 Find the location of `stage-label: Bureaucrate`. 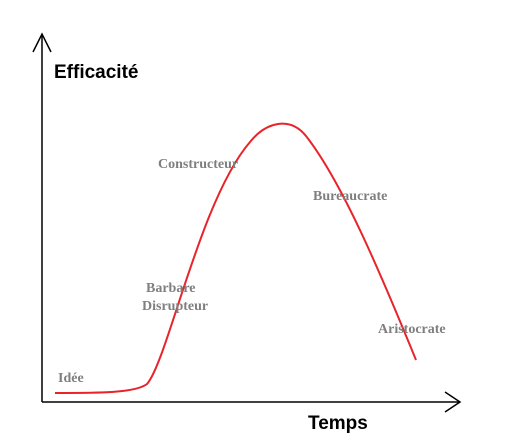

stage-label: Bureaucrate is located at coordinates (350, 196).